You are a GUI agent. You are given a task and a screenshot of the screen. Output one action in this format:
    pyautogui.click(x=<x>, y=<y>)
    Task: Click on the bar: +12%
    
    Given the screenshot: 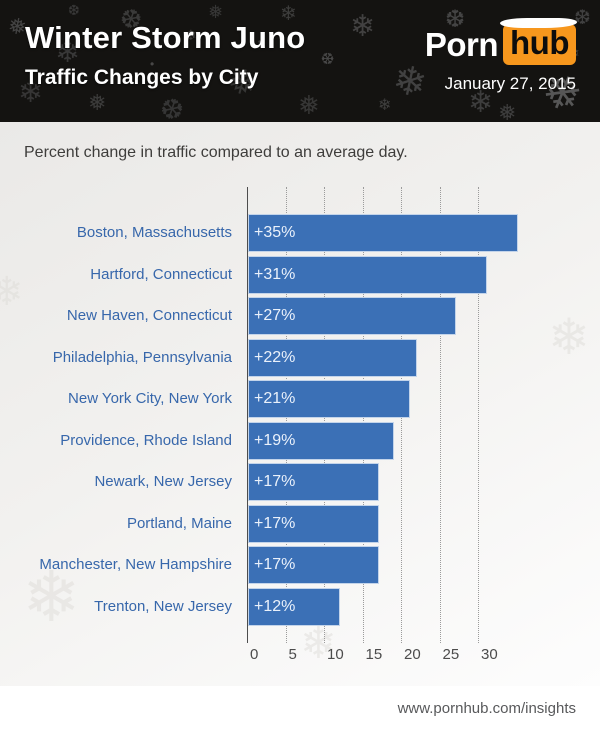 What is the action you would take?
    pyautogui.click(x=294, y=606)
    